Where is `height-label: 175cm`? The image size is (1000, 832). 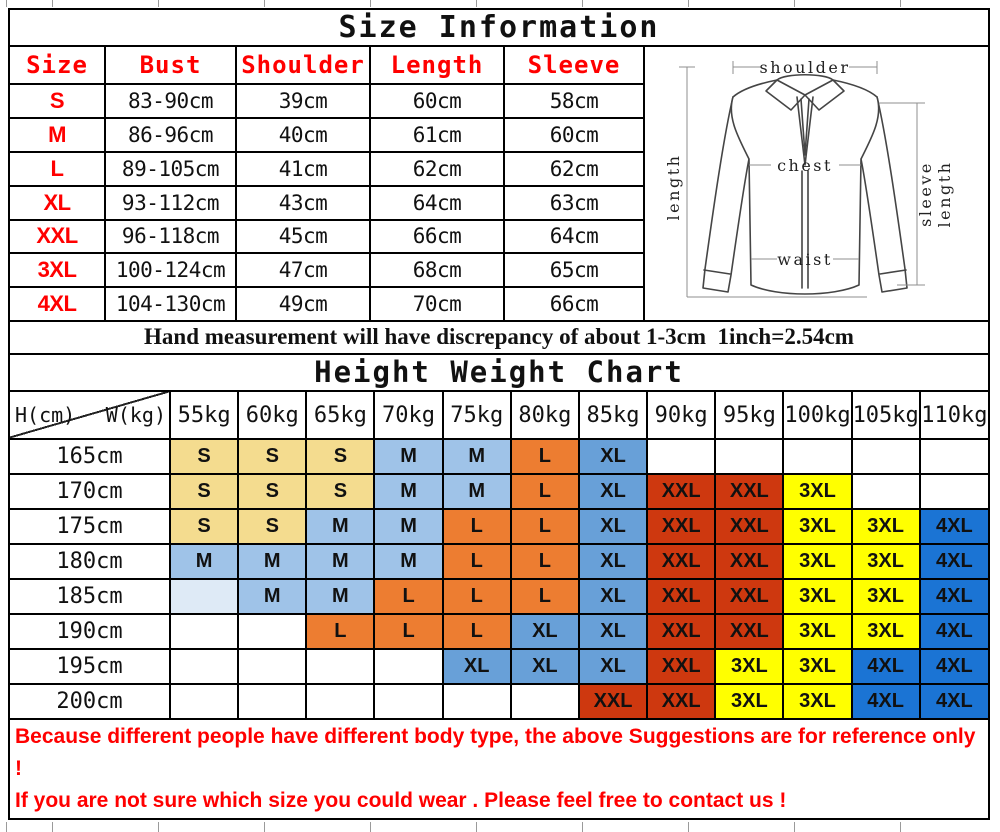
height-label: 175cm is located at coordinates (90, 527).